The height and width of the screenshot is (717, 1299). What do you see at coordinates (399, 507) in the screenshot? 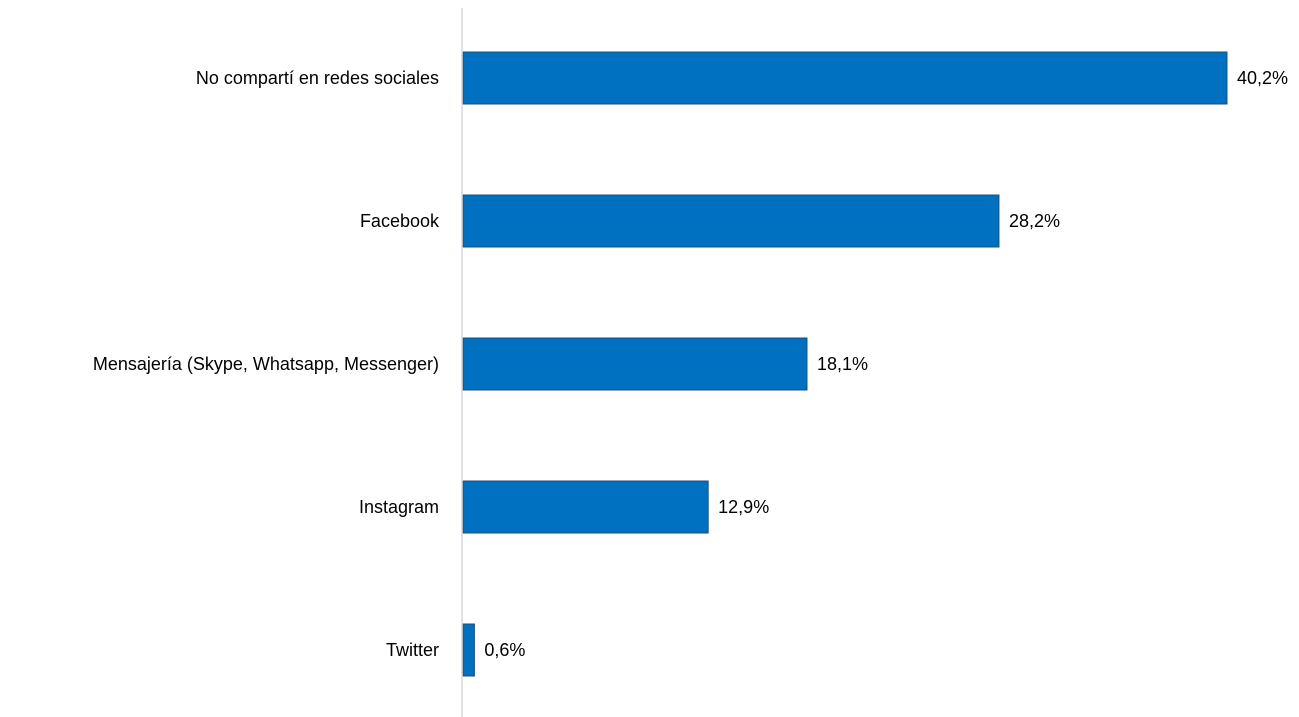
I see `category-label-3: Instagram` at bounding box center [399, 507].